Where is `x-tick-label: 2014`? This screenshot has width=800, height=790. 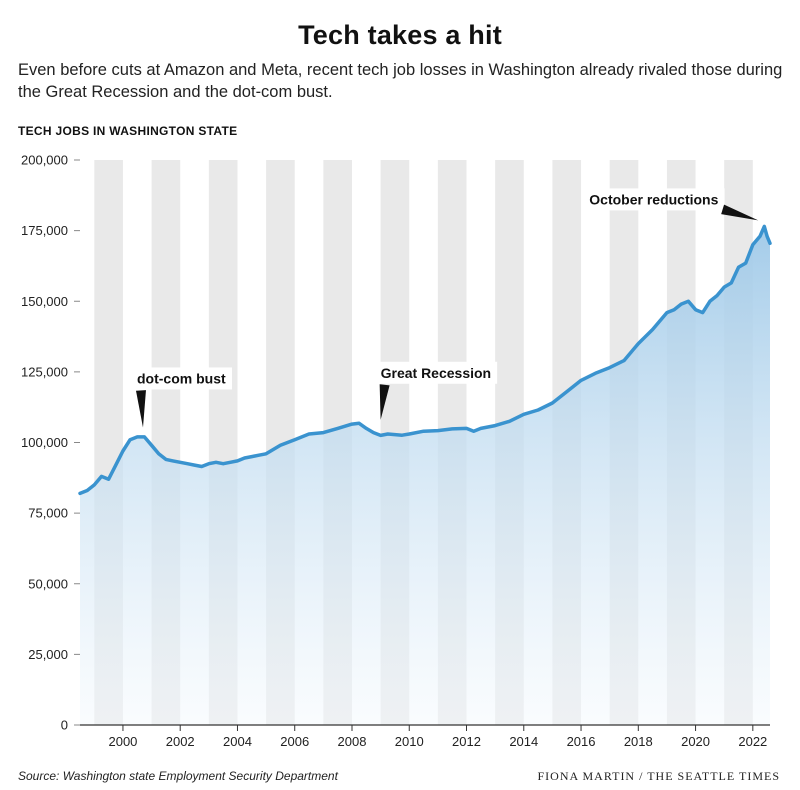 x-tick-label: 2014 is located at coordinates (523, 741).